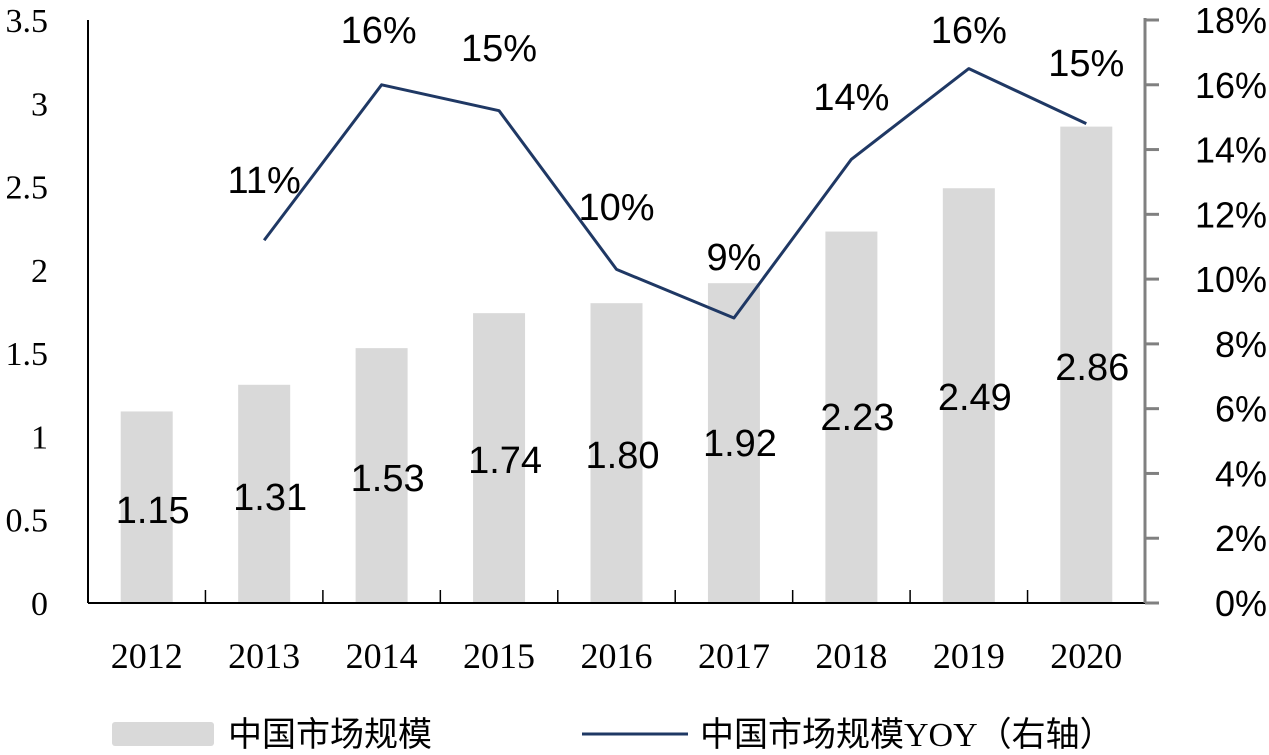 Image resolution: width=1269 pixels, height=755 pixels. I want to click on left-tick-label: 3.5, so click(27, 21).